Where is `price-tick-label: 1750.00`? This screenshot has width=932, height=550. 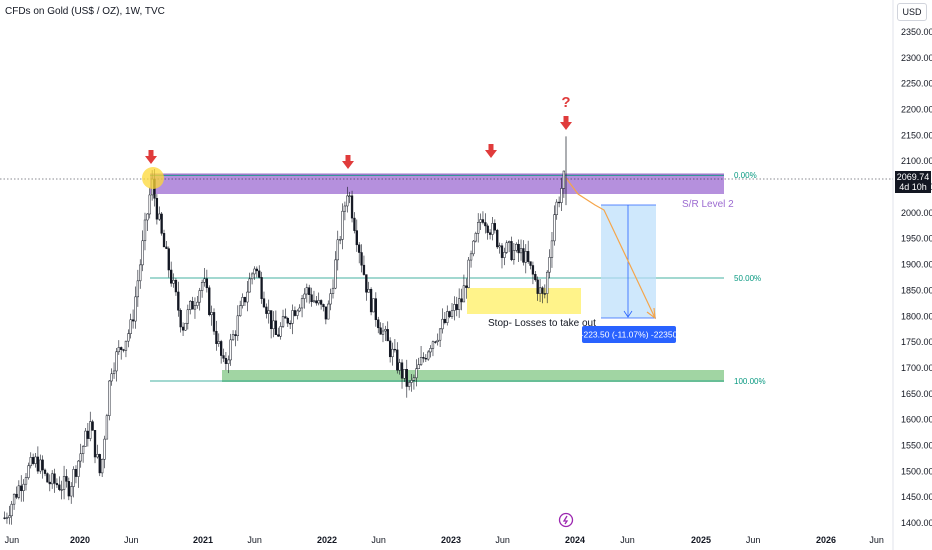 price-tick-label: 1750.00 is located at coordinates (916, 342).